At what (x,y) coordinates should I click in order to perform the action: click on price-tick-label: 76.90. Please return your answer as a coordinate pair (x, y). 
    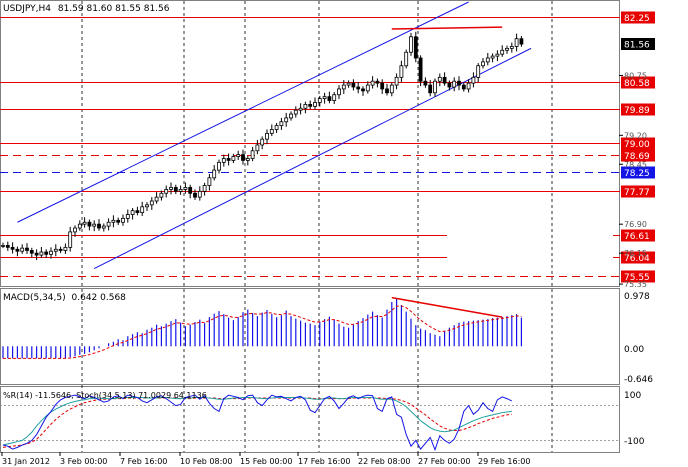
    Looking at the image, I should click on (635, 224).